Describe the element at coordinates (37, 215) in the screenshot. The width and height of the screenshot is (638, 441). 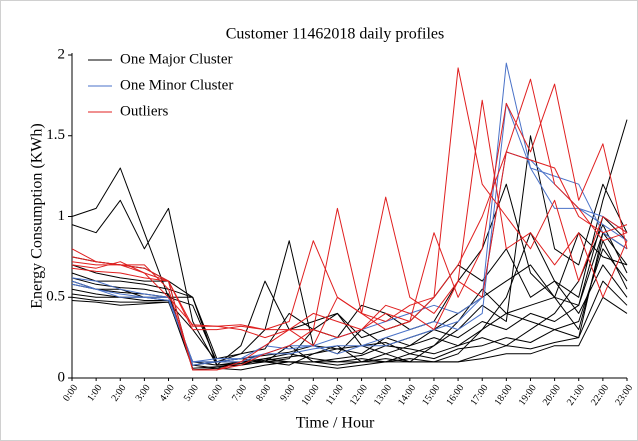
I see `y-axis-label: Energy Consumption (KWh)` at that location.